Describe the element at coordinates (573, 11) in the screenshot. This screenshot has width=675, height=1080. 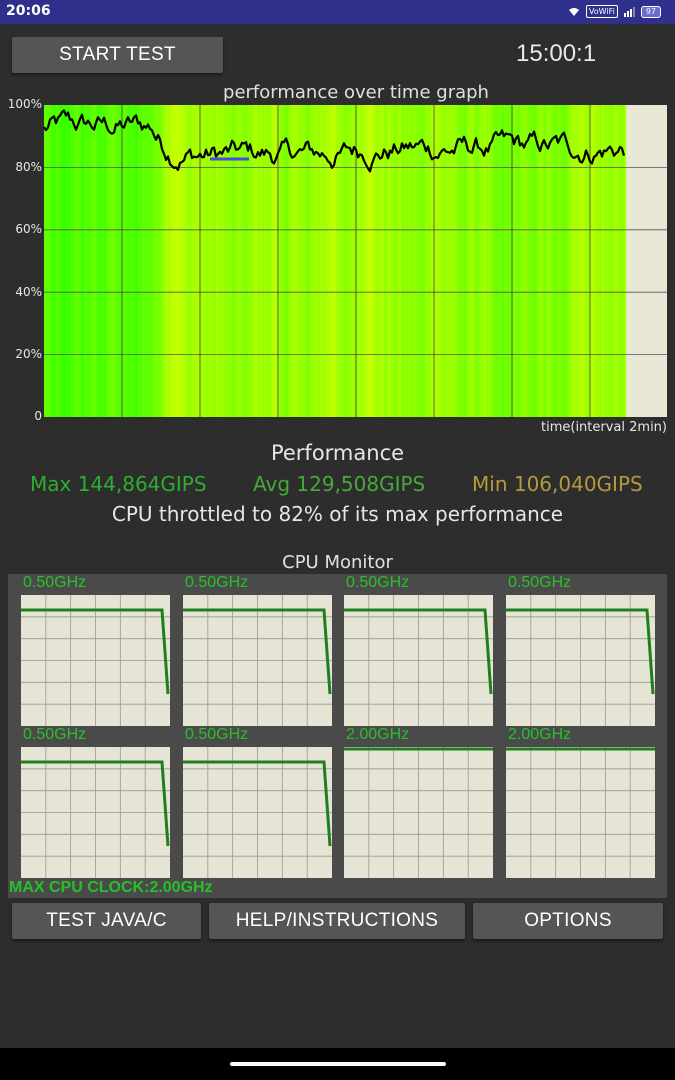
I see `wifi-icon` at that location.